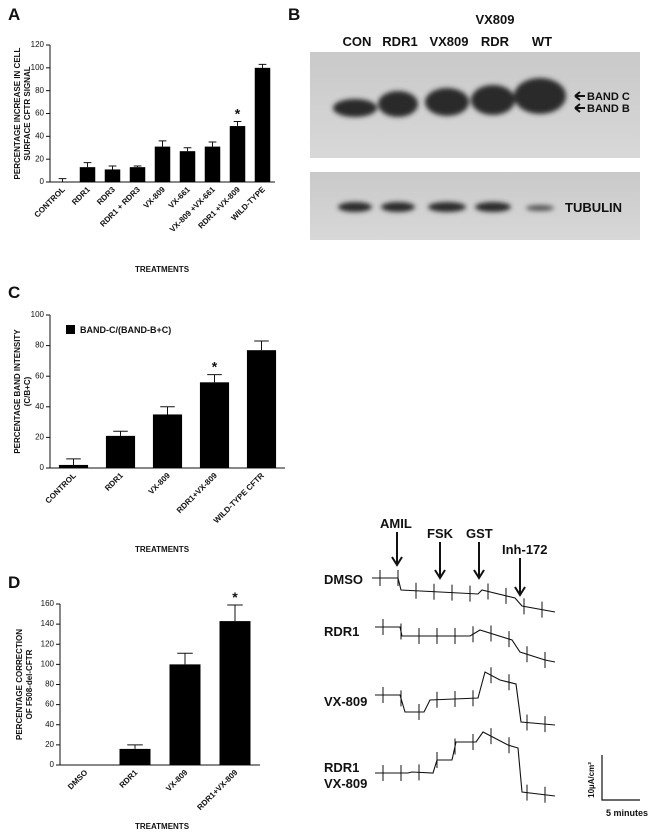 The width and height of the screenshot is (660, 834). Describe the element at coordinates (495, 41) in the screenshot. I see `lane-label: RDR` at that location.